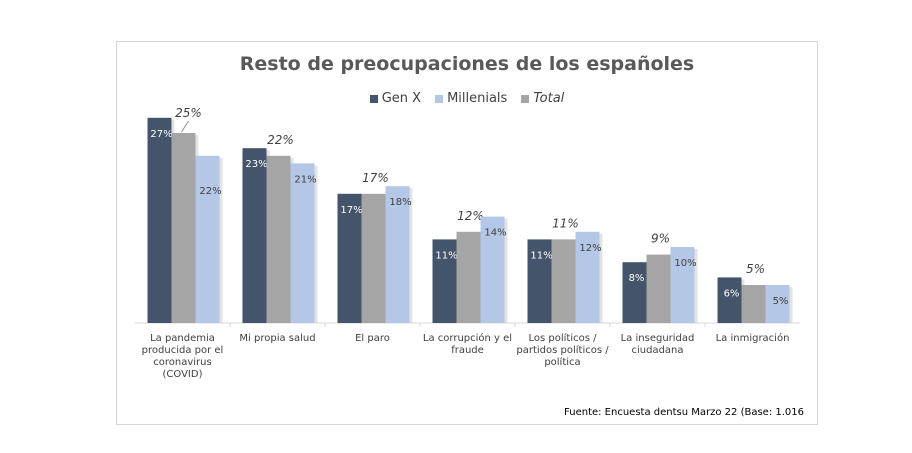  I want to click on data-label-millenials: 22%, so click(210, 191).